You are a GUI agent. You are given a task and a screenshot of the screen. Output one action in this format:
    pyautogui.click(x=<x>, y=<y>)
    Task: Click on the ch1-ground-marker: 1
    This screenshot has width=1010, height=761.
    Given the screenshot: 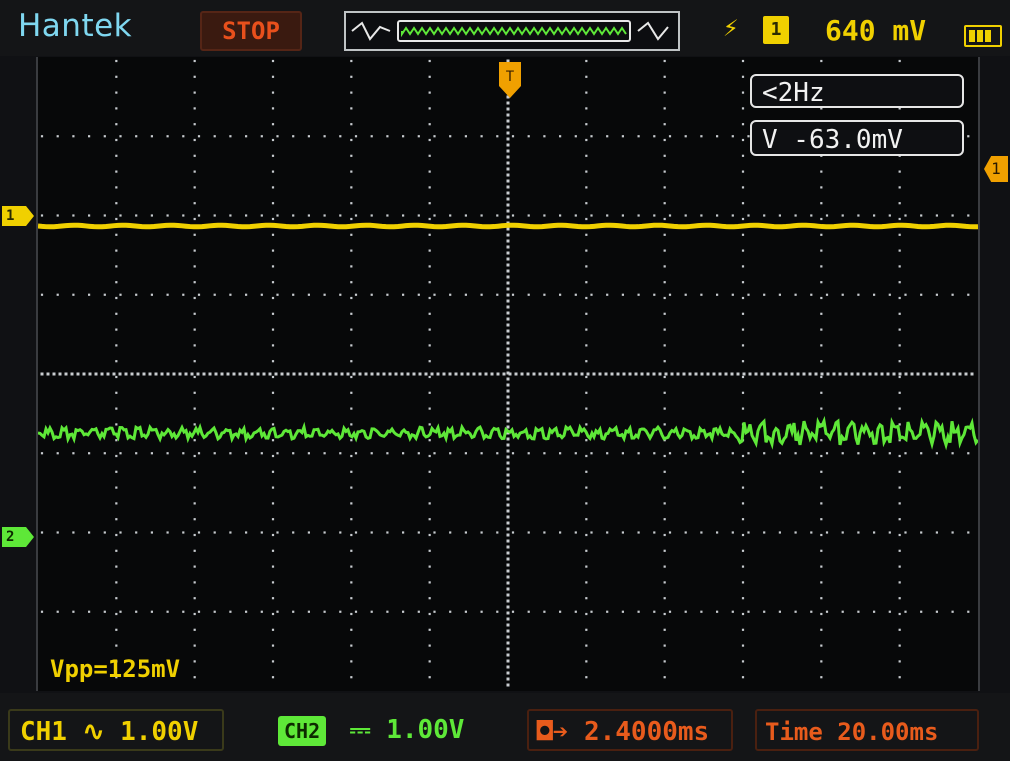 What is the action you would take?
    pyautogui.click(x=18, y=216)
    